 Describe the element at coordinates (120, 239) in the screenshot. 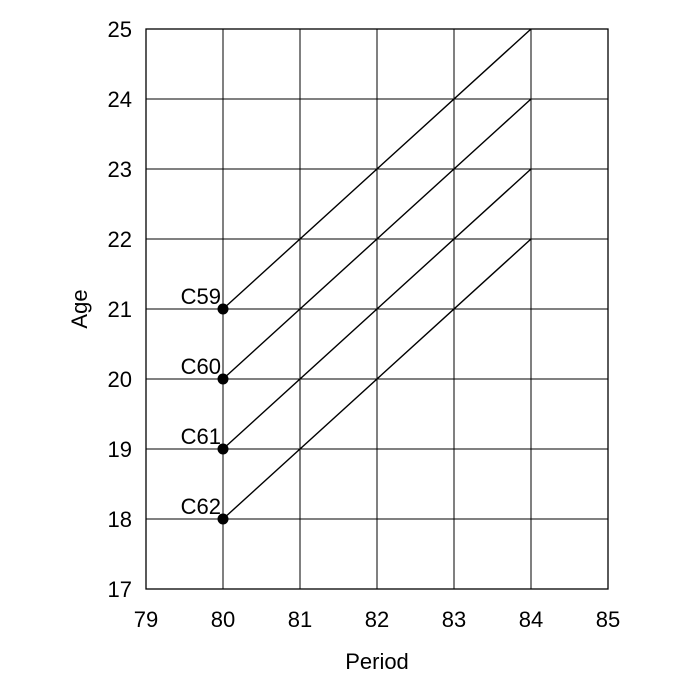

I see `y-tick-label: 22` at that location.